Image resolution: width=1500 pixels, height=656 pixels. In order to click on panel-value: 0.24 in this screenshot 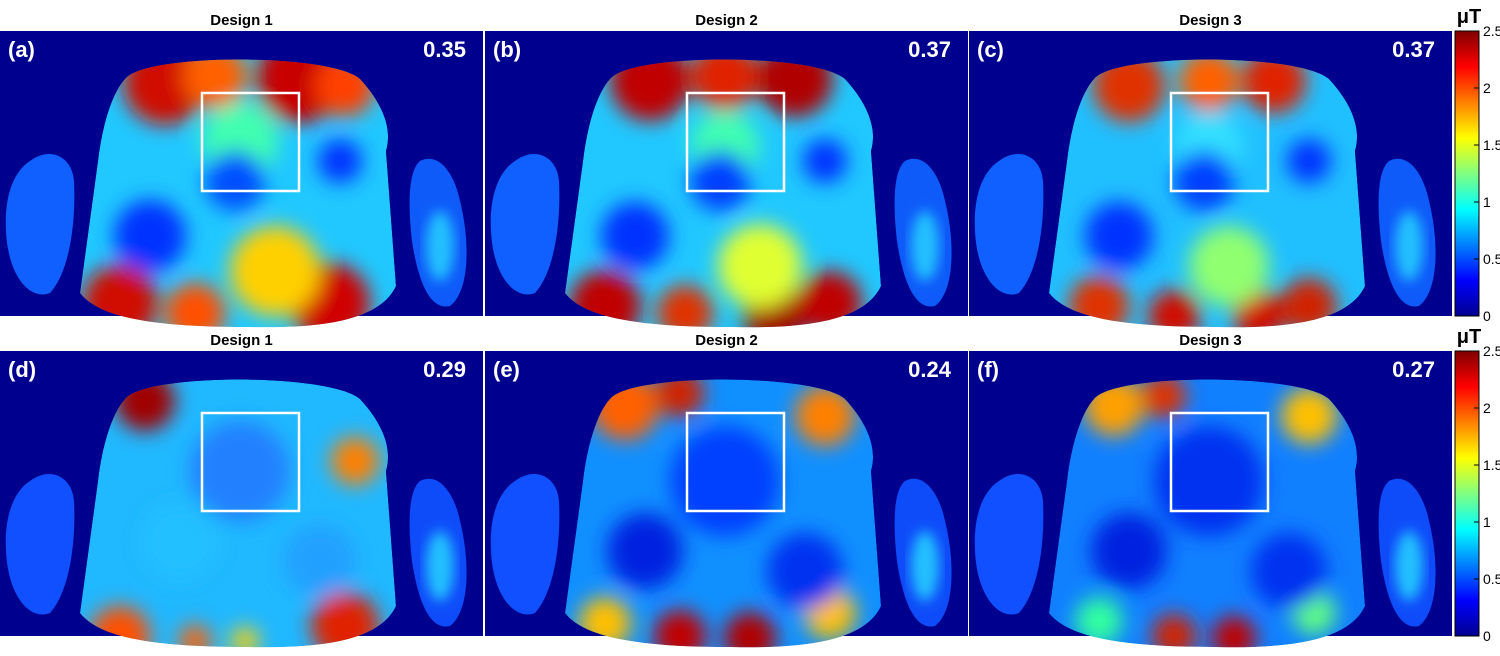, I will do `click(930, 369)`.